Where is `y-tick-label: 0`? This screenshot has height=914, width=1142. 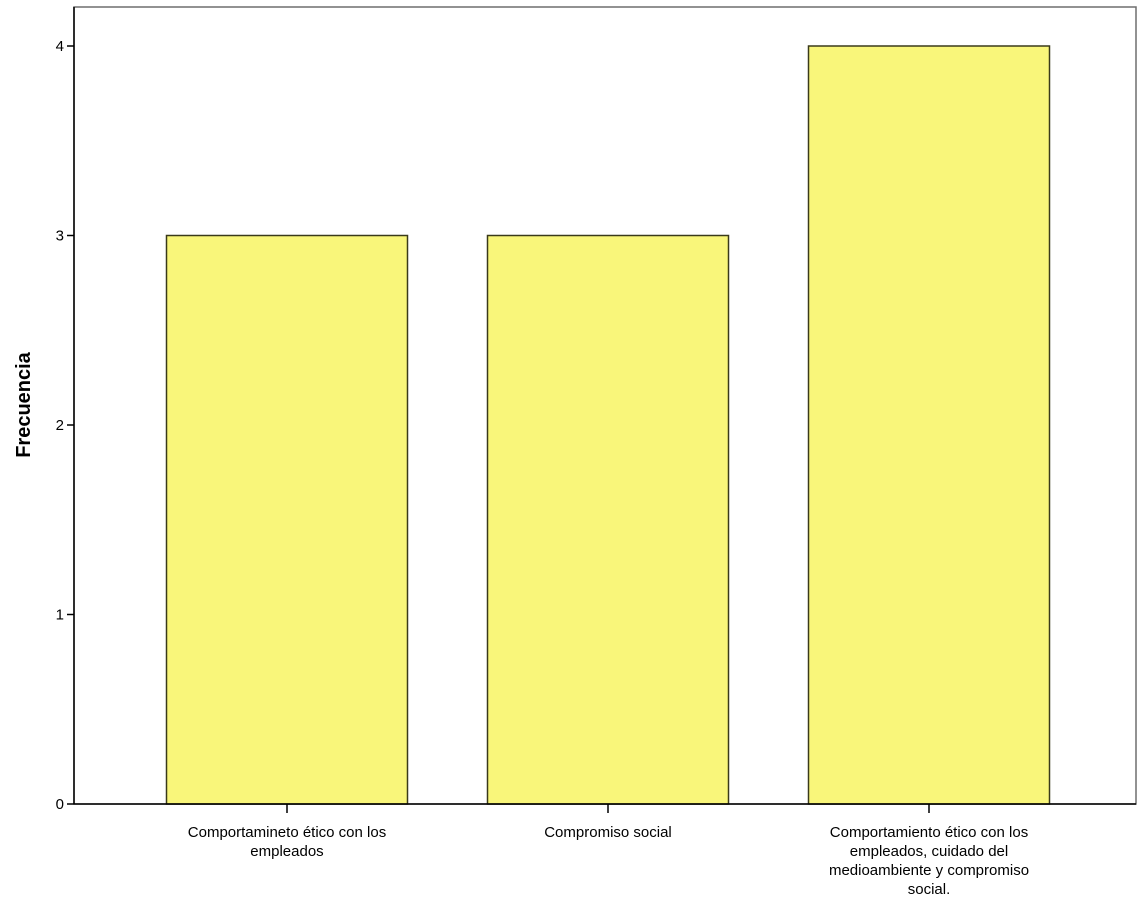 y-tick-label: 0 is located at coordinates (60, 804).